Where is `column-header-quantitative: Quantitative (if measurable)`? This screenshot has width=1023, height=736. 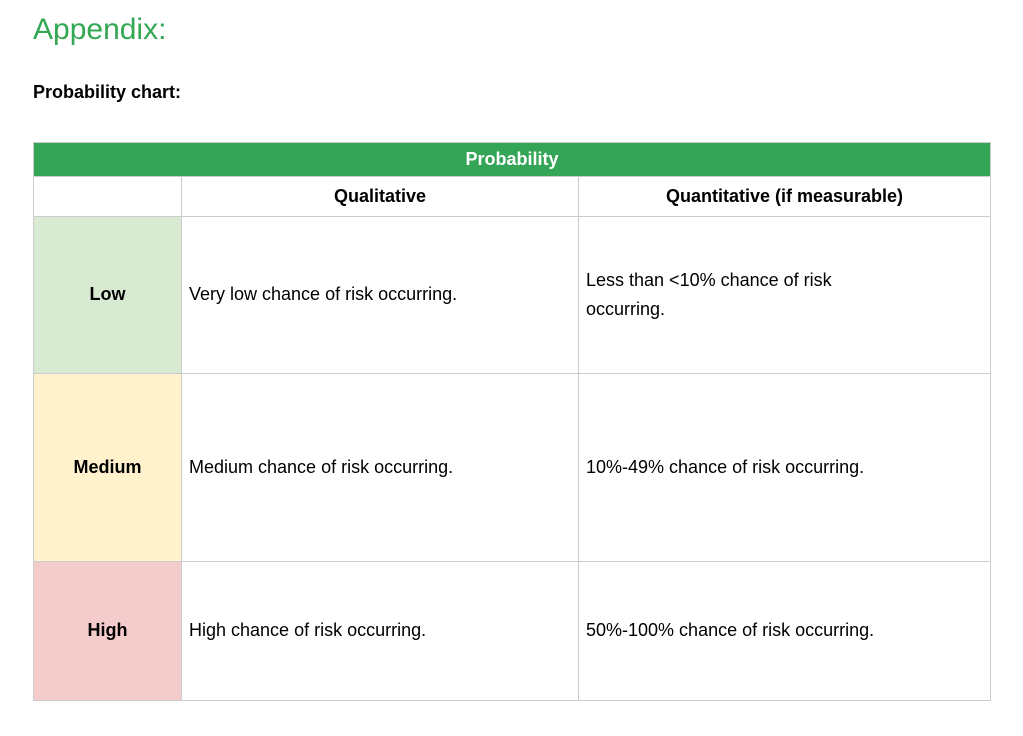
column-header-quantitative: Quantitative (if measurable) is located at coordinates (784, 196).